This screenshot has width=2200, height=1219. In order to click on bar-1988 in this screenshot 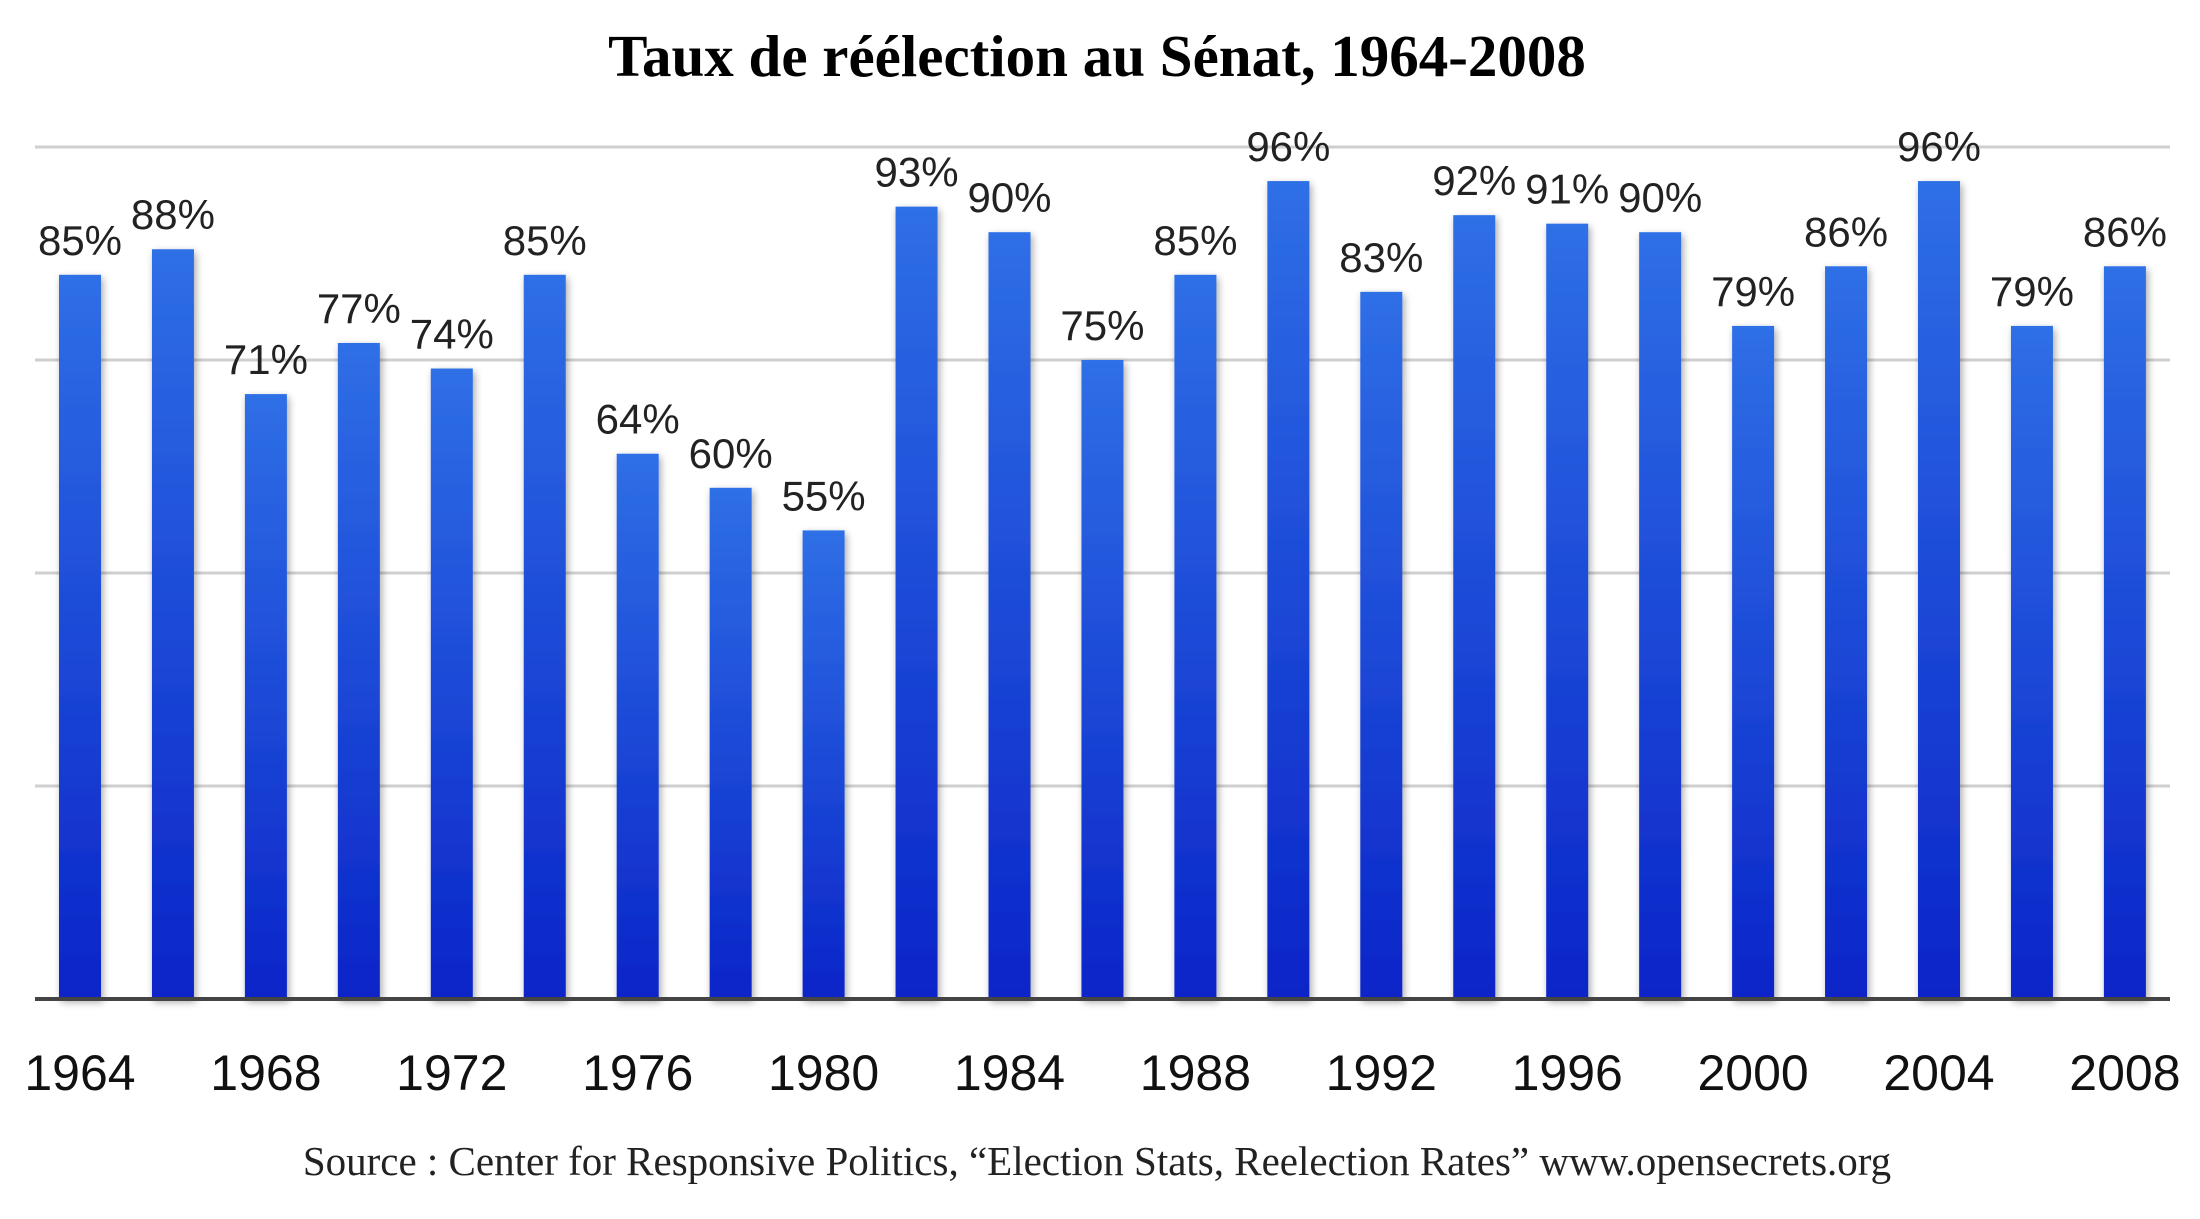, I will do `click(1195, 636)`.